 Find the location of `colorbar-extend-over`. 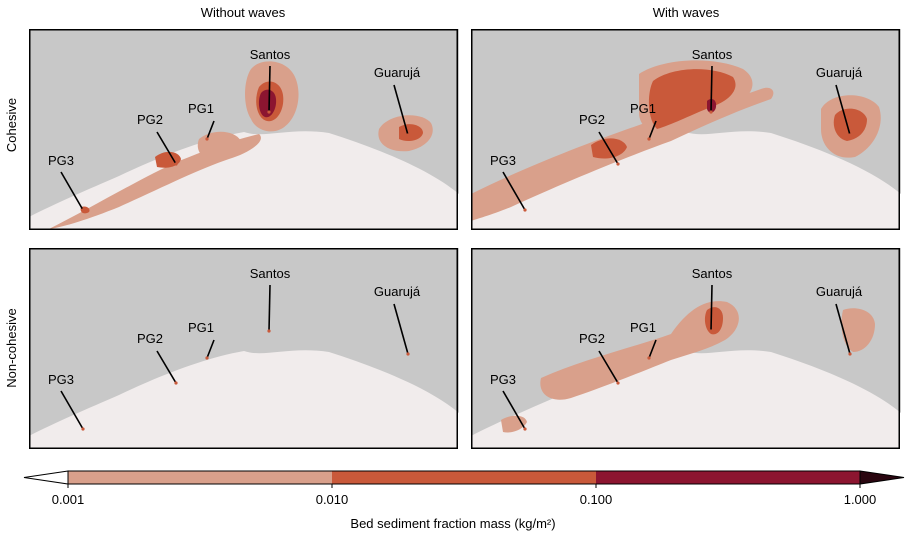

colorbar-extend-over is located at coordinates (882, 477).